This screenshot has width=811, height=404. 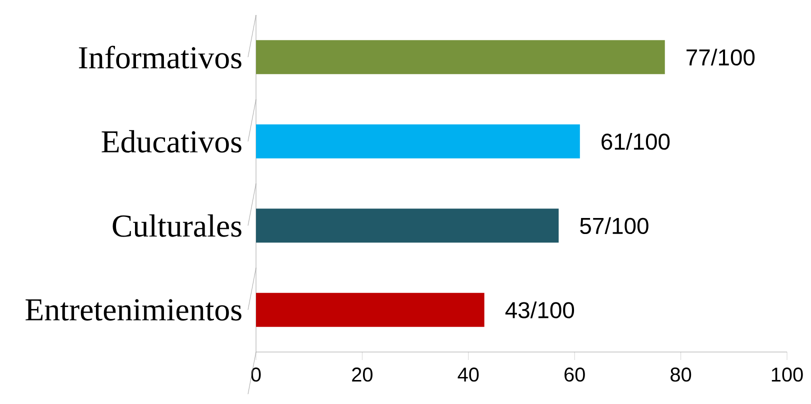 What do you see at coordinates (362, 375) in the screenshot?
I see `x-tick-label: 20` at bounding box center [362, 375].